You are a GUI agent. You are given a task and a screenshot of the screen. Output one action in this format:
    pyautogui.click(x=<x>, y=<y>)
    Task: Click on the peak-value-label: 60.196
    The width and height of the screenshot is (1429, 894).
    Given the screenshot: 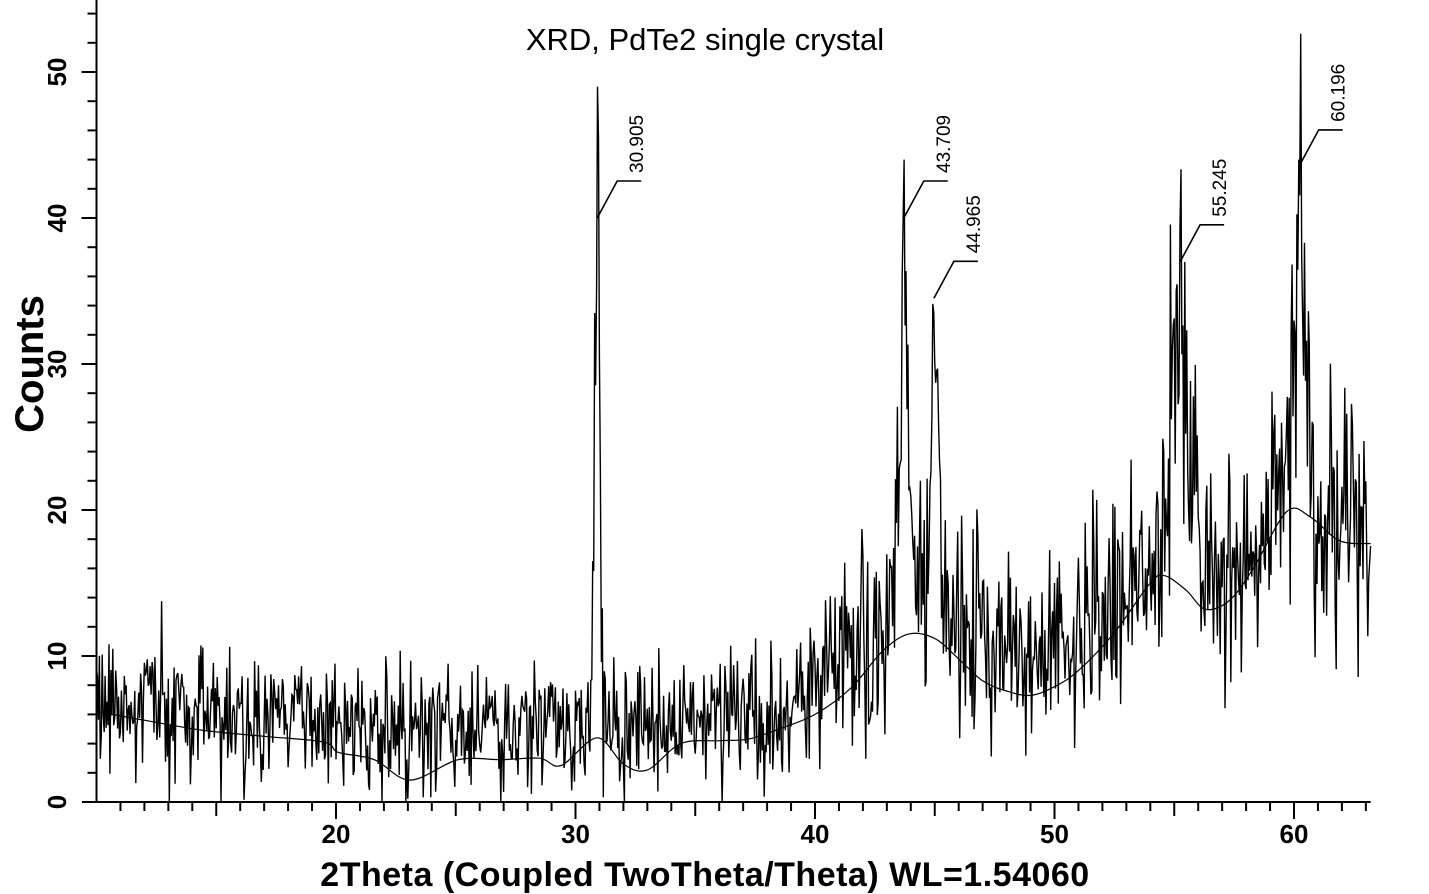 What is the action you would take?
    pyautogui.click(x=1339, y=93)
    